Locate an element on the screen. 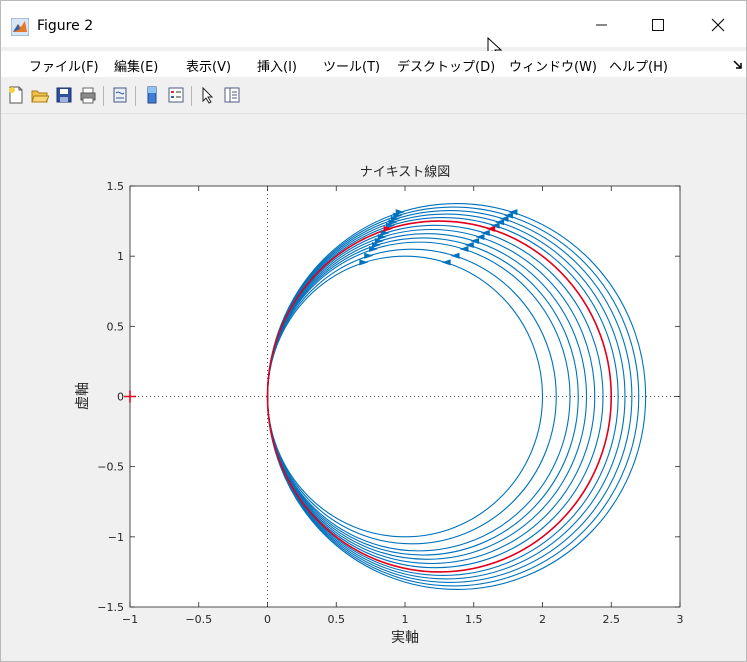  critical-point-plus is located at coordinates (130, 396).